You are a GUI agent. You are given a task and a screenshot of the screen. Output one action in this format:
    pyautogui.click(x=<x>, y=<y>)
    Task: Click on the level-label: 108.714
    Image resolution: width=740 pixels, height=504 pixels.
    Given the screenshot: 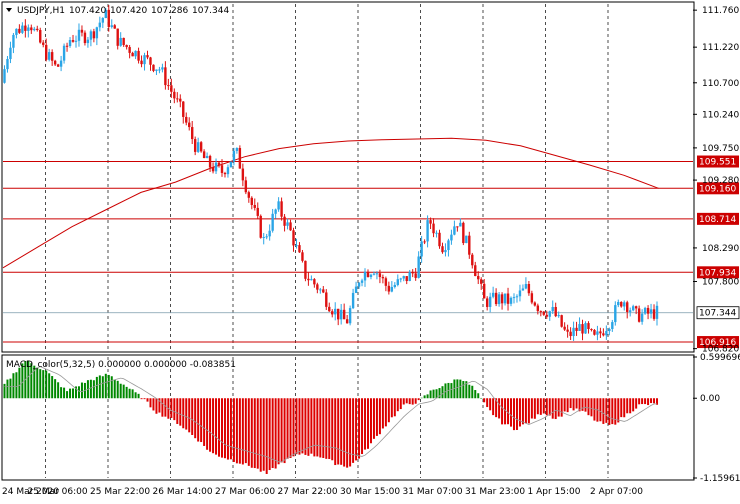 What is the action you would take?
    pyautogui.click(x=717, y=220)
    